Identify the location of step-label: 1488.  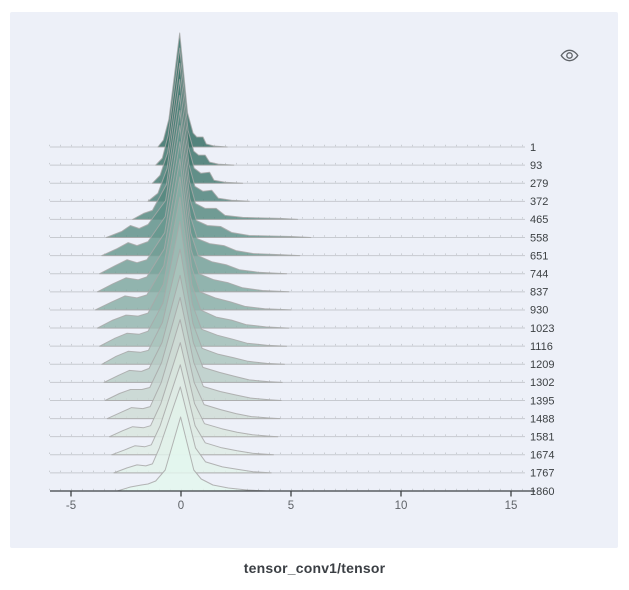
(542, 419).